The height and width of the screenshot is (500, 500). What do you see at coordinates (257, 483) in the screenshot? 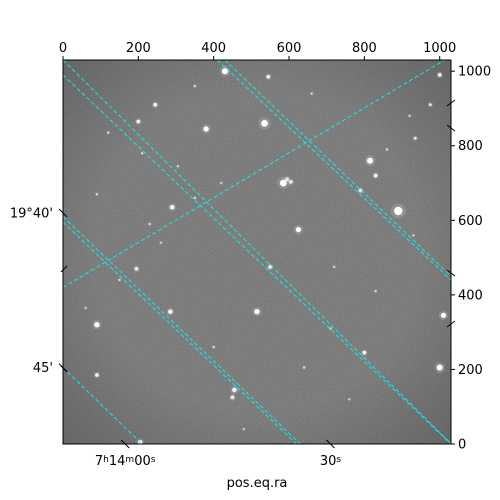
I see `x-axis-title: pos.eq.ra` at bounding box center [257, 483].